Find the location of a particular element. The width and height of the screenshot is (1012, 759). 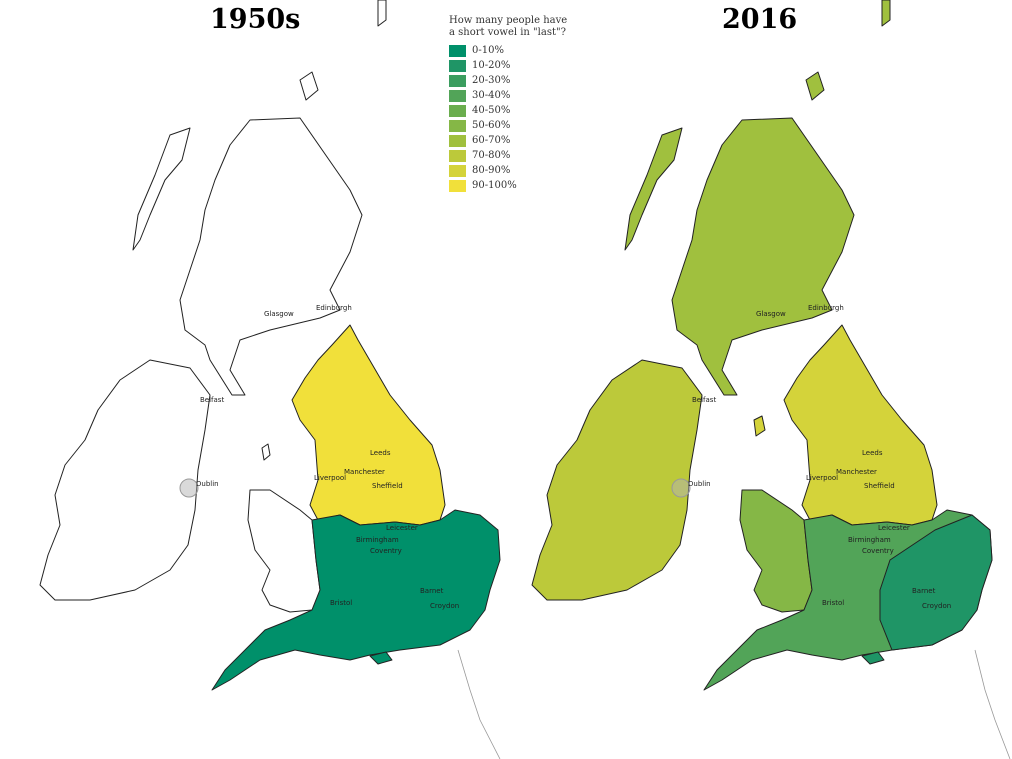

wales-region-1950s is located at coordinates (284, 551).